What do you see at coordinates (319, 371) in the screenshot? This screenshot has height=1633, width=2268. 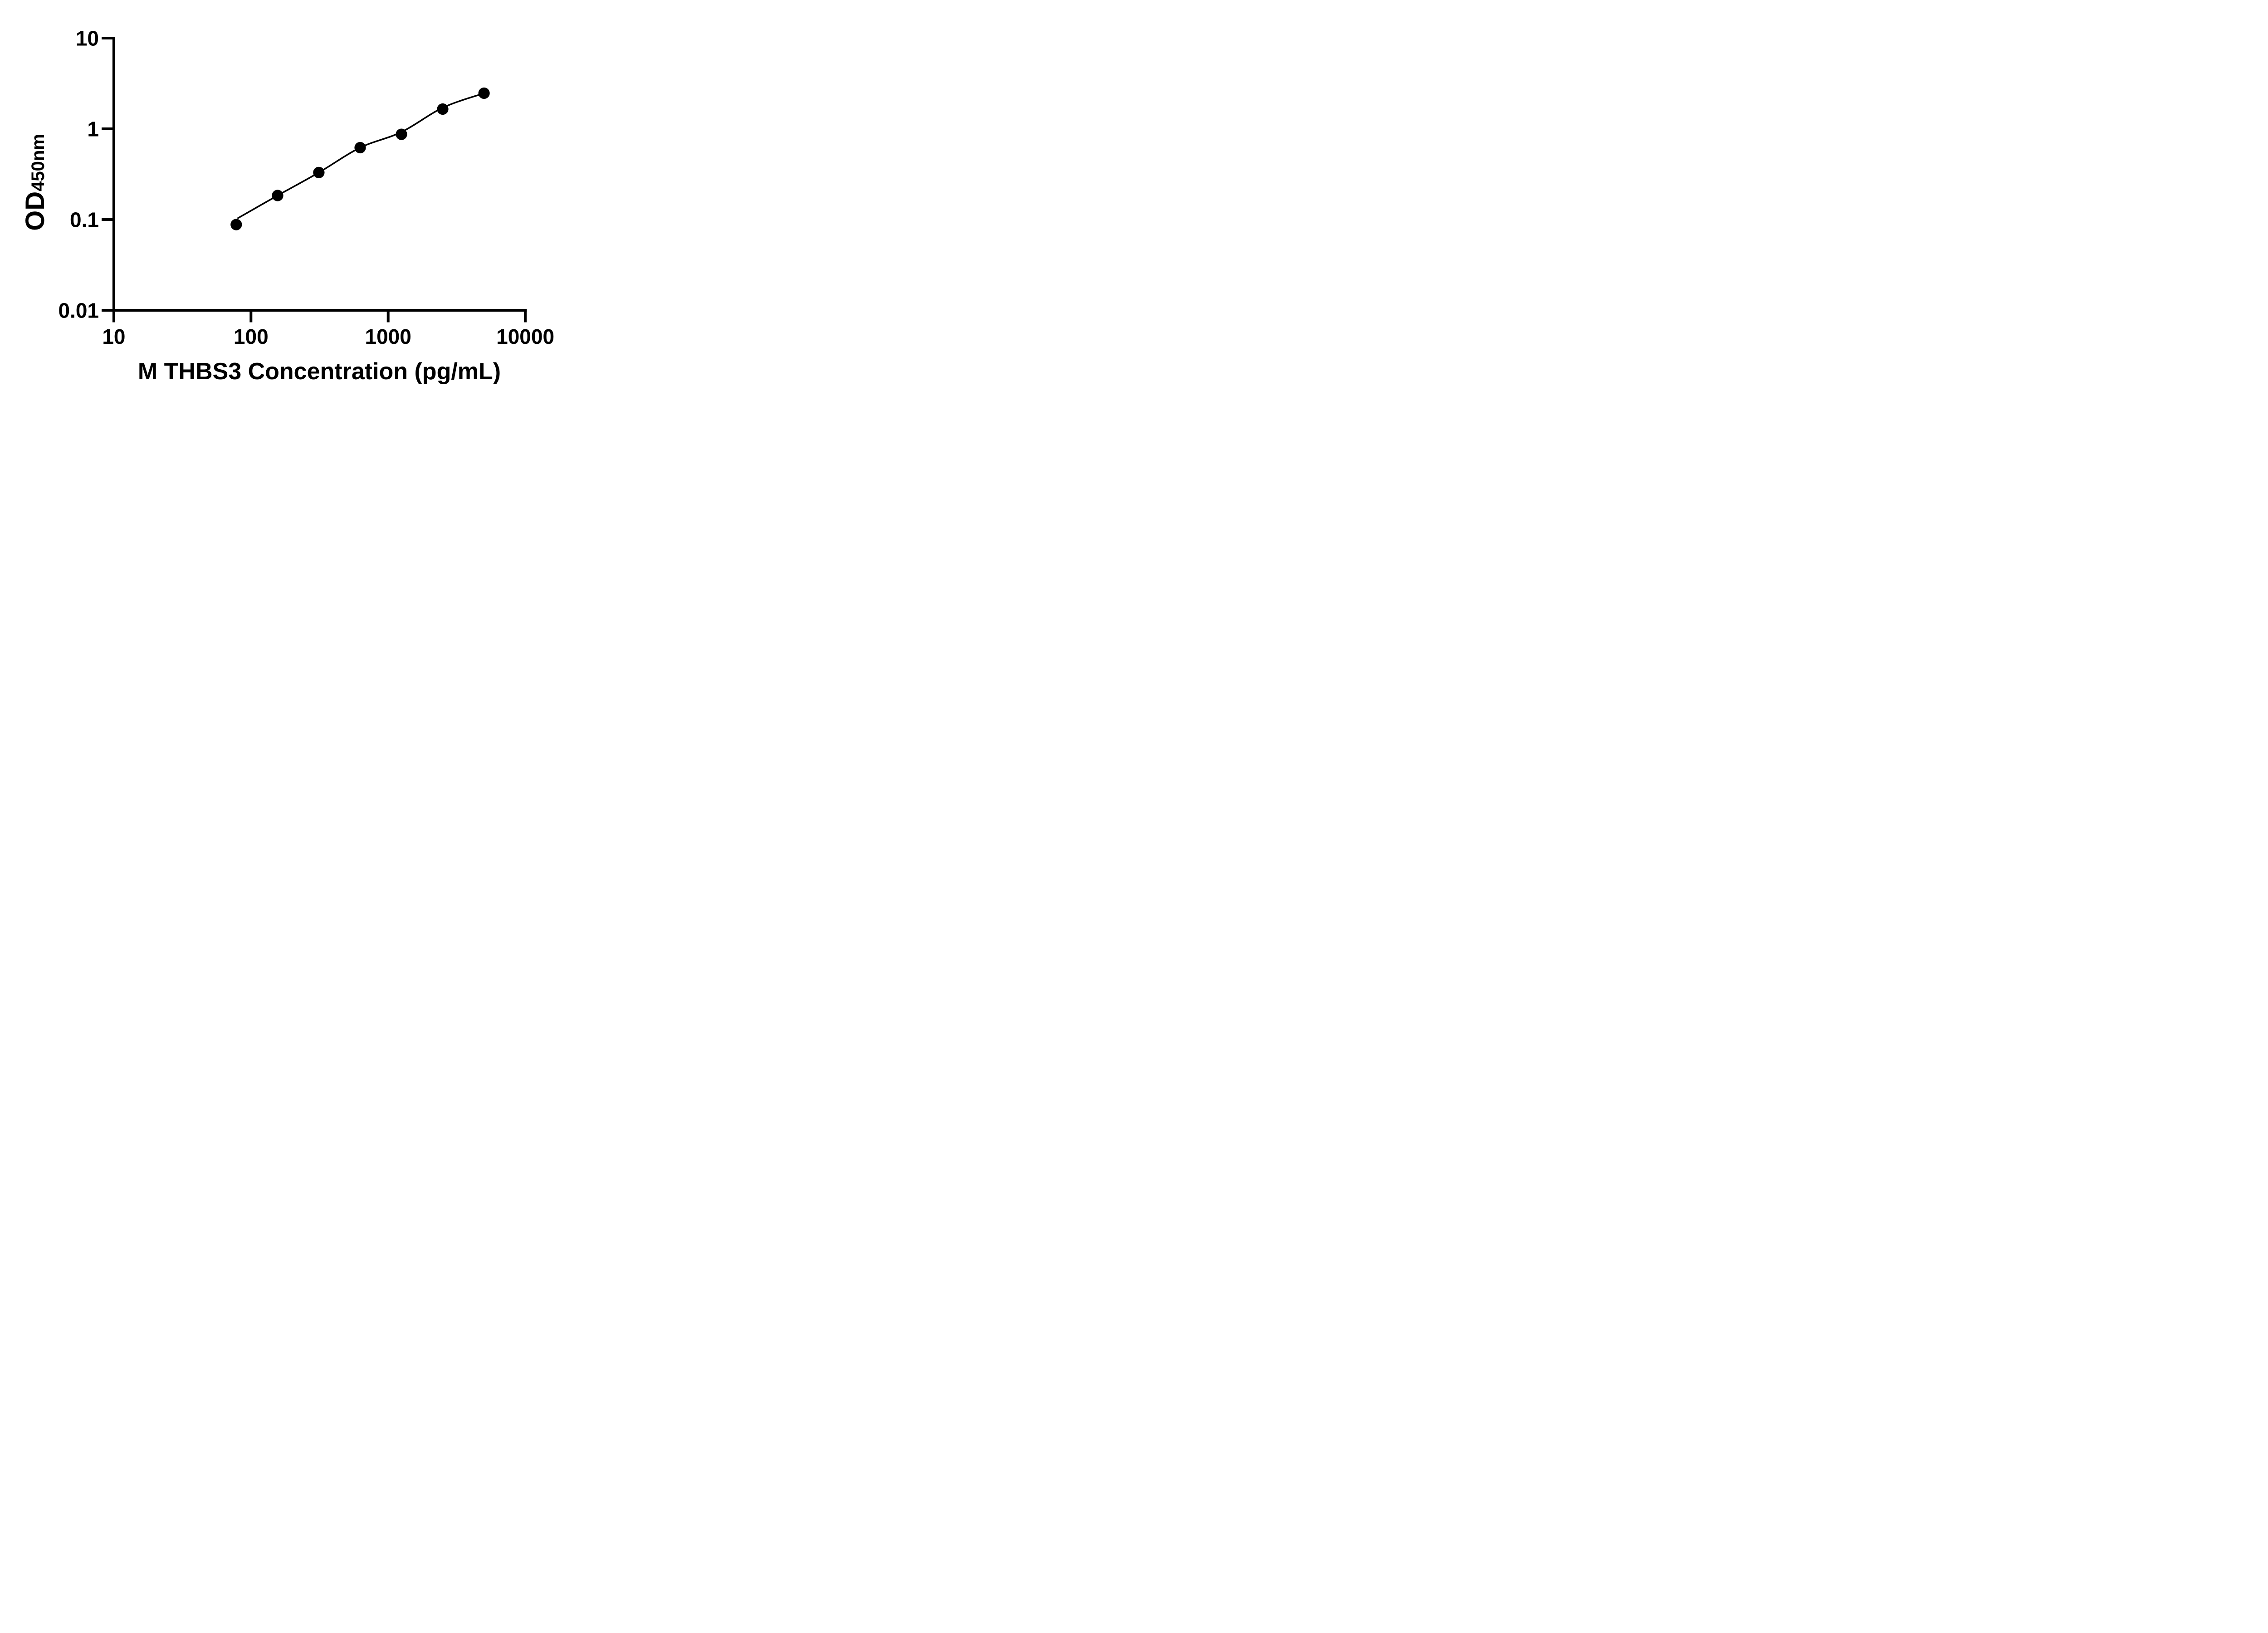 I see `x-axis-title: M THBS3 Concentration (pg/mL)` at bounding box center [319, 371].